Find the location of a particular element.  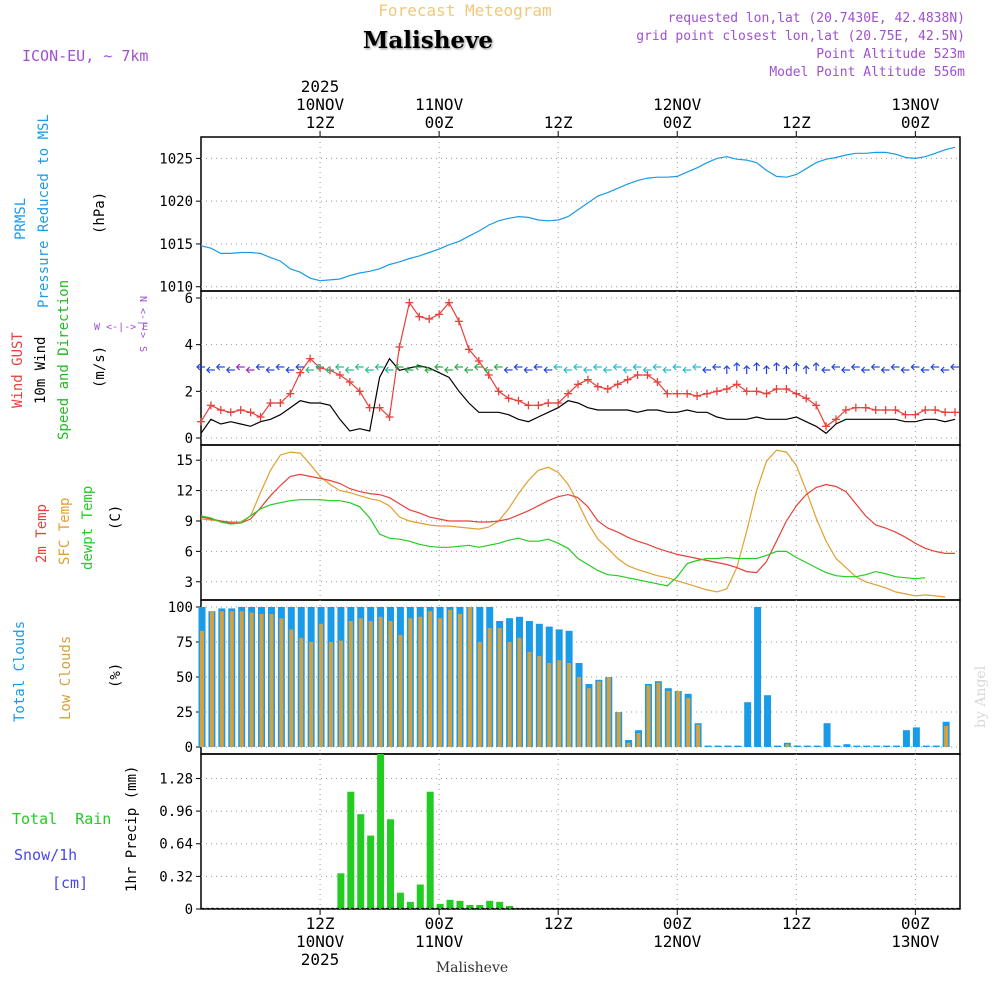

clouds-ytick-label: 75 is located at coordinates (184, 643).